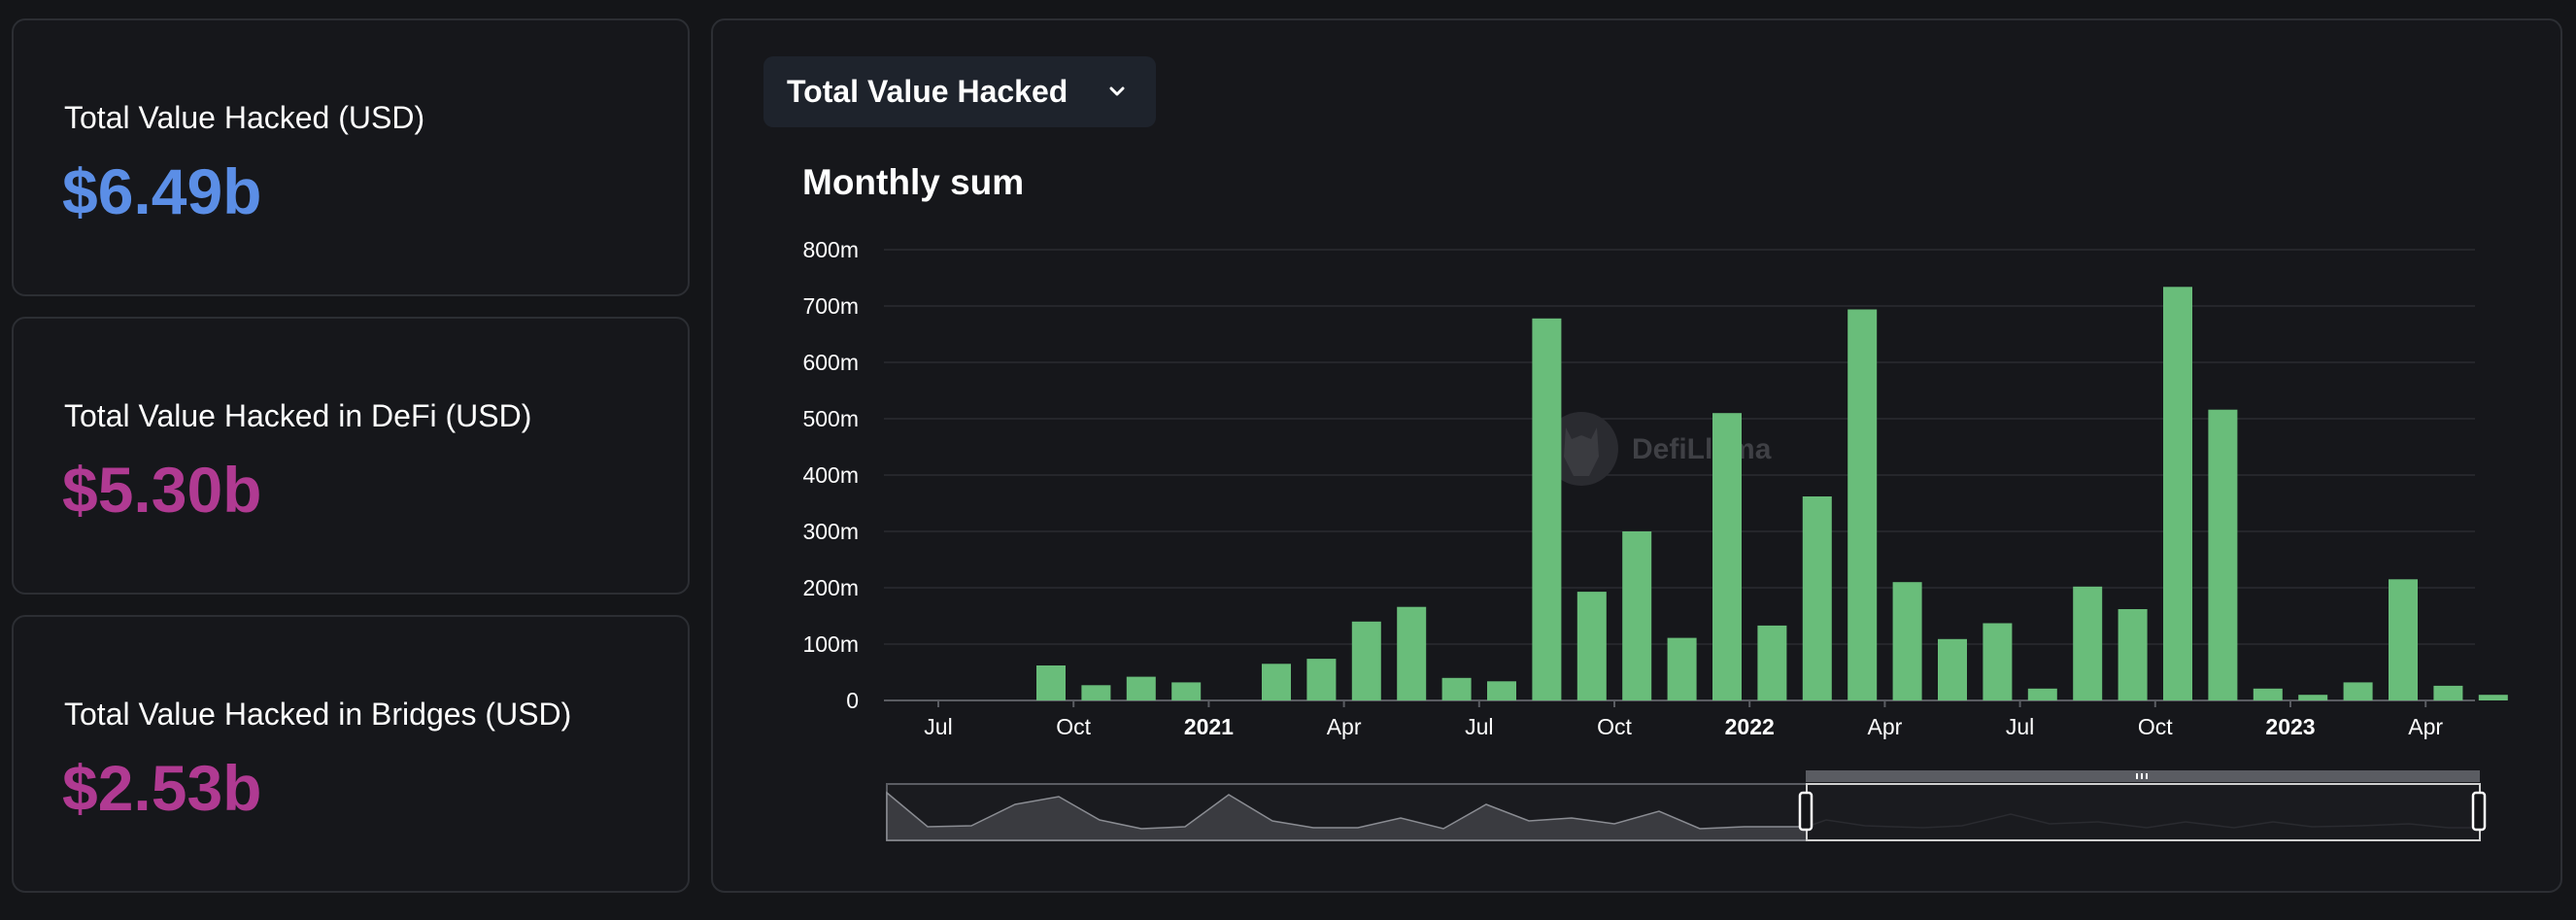 The width and height of the screenshot is (2576, 920). I want to click on x-tick-label: 2023, so click(2290, 726).